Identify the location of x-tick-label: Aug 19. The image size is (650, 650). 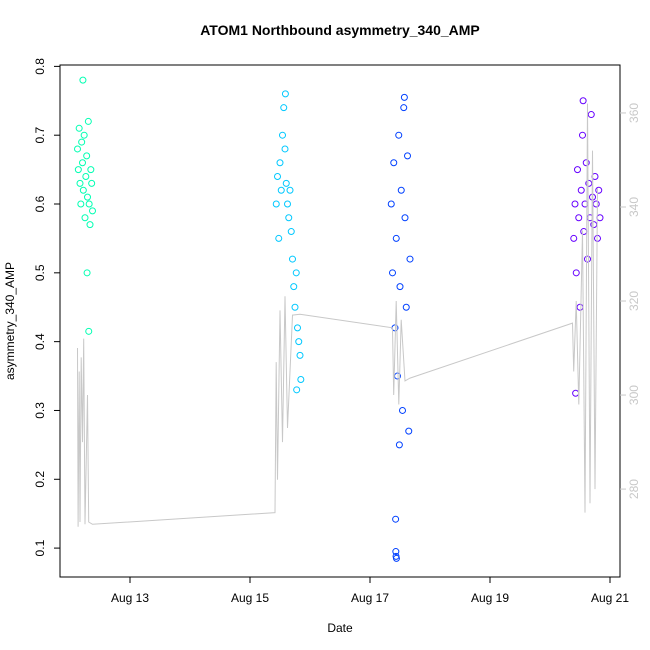
(490, 598).